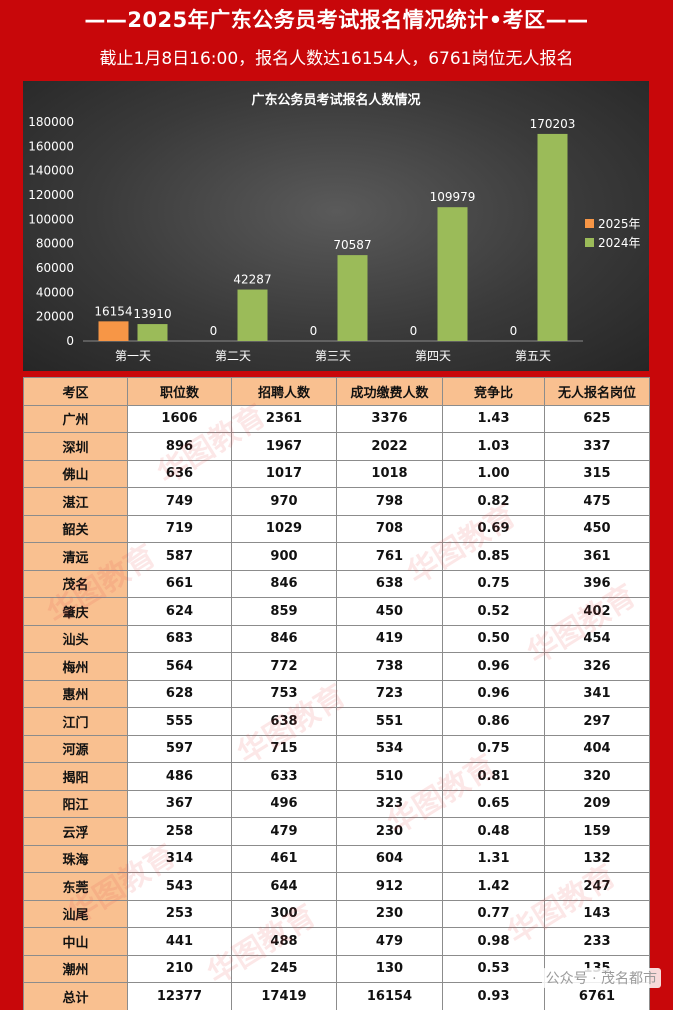  I want to click on table-cell: 587, so click(179, 556).